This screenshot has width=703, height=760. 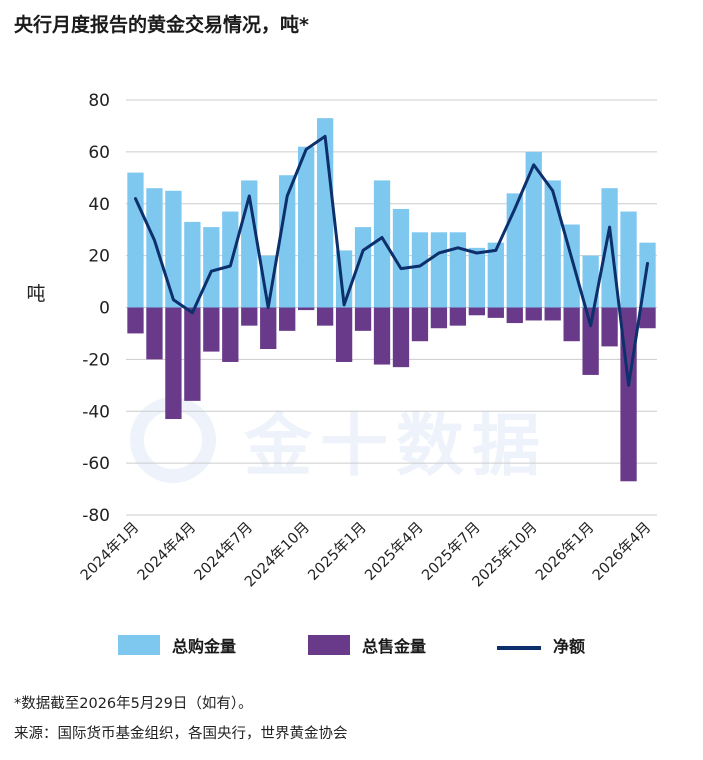 I want to click on legend-label-buy: 总购金量, so click(x=204, y=646).